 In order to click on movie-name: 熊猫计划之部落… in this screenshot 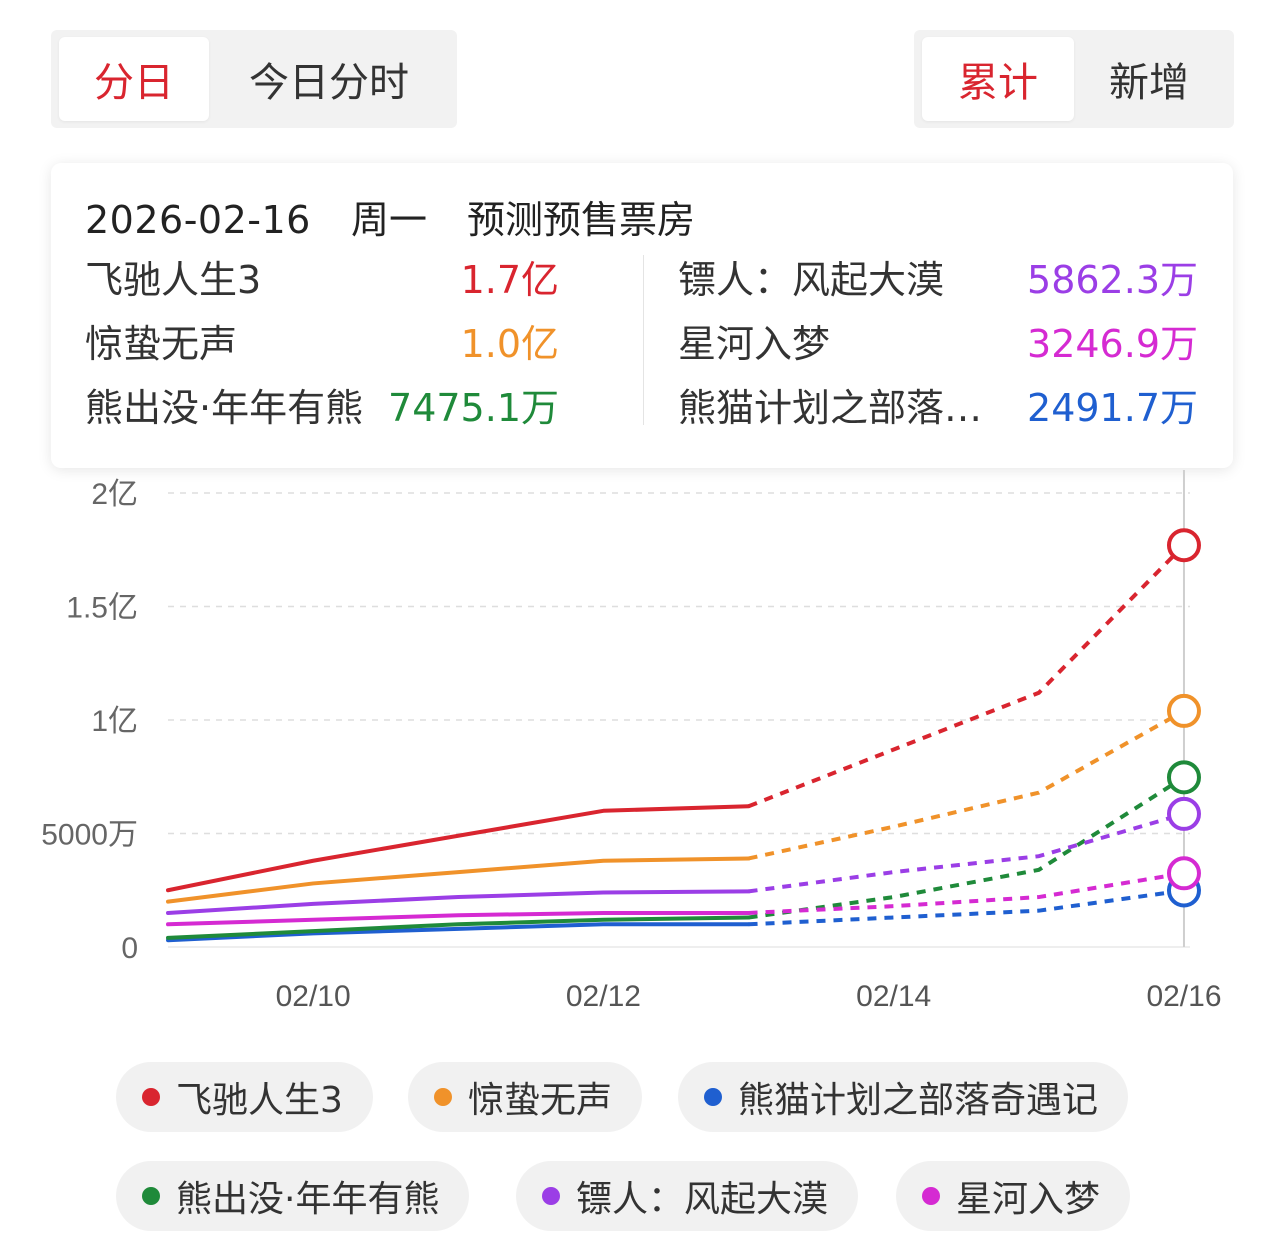, I will do `click(830, 408)`.